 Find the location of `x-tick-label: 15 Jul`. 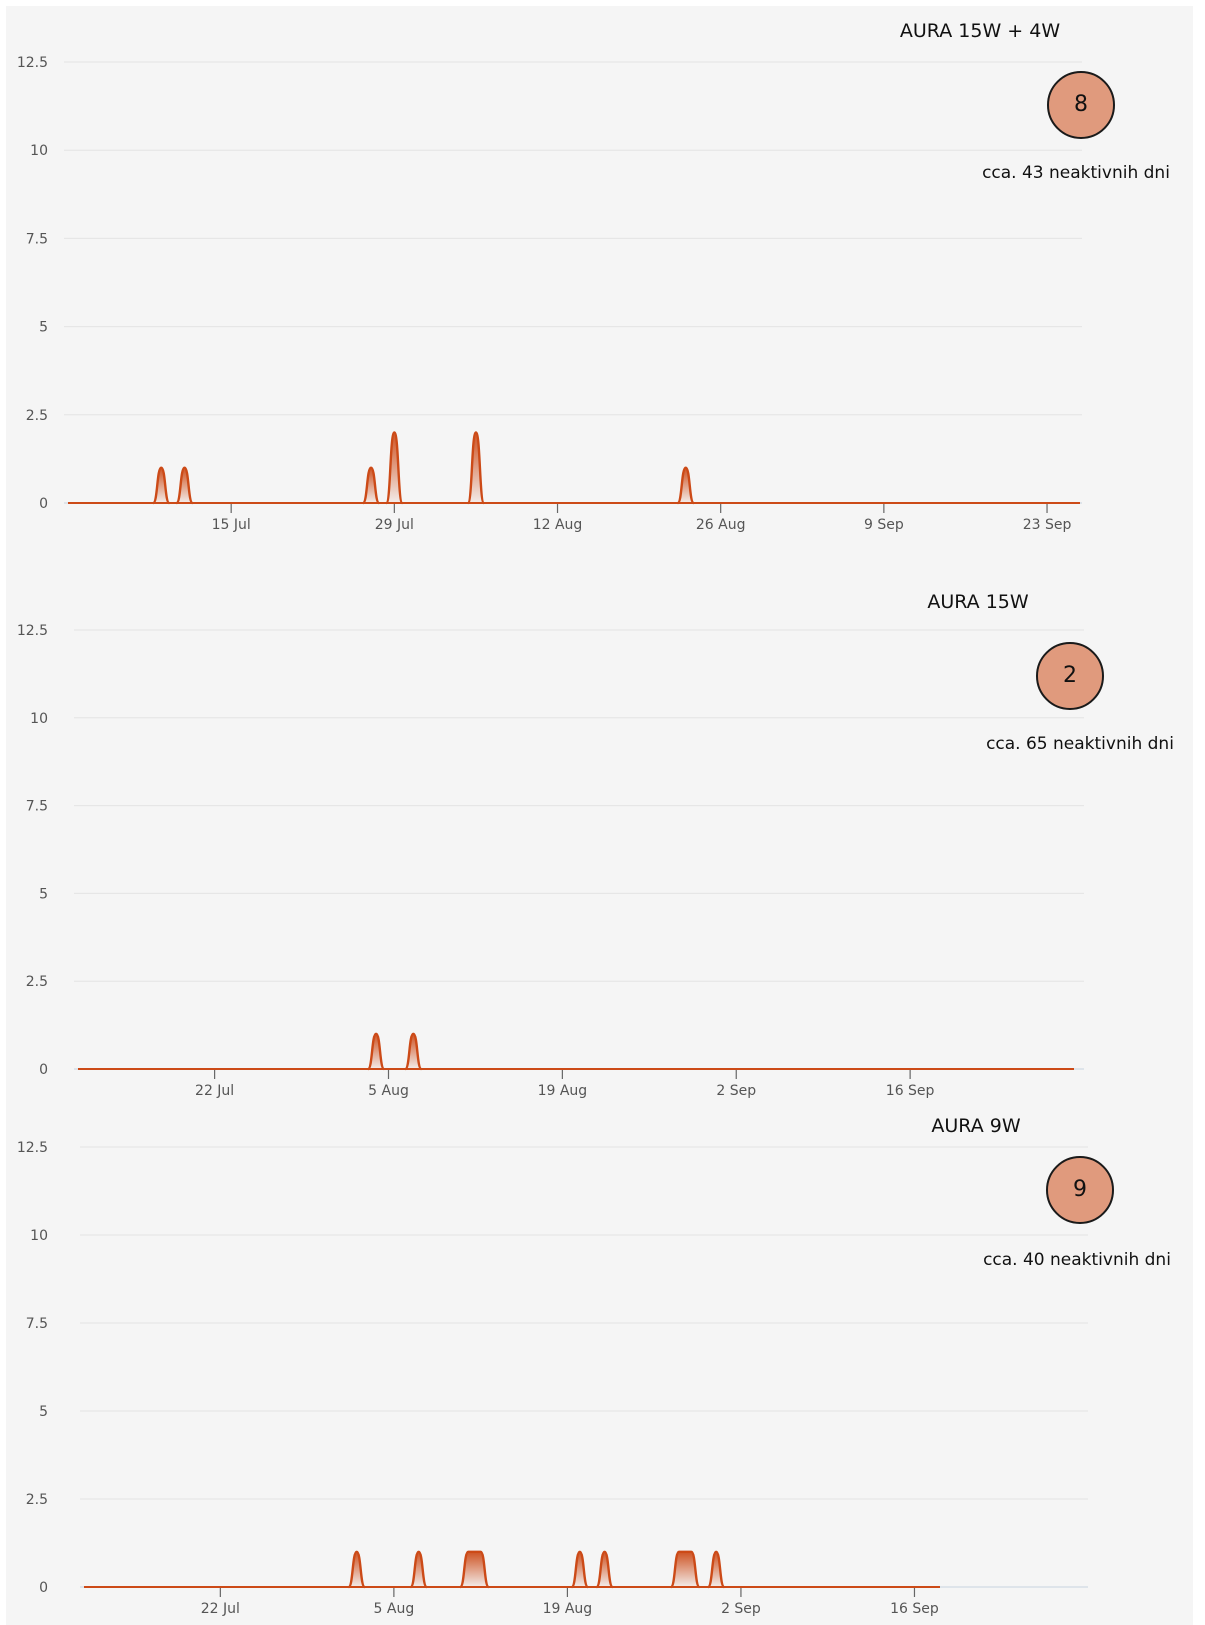

x-tick-label: 15 Jul is located at coordinates (231, 525).